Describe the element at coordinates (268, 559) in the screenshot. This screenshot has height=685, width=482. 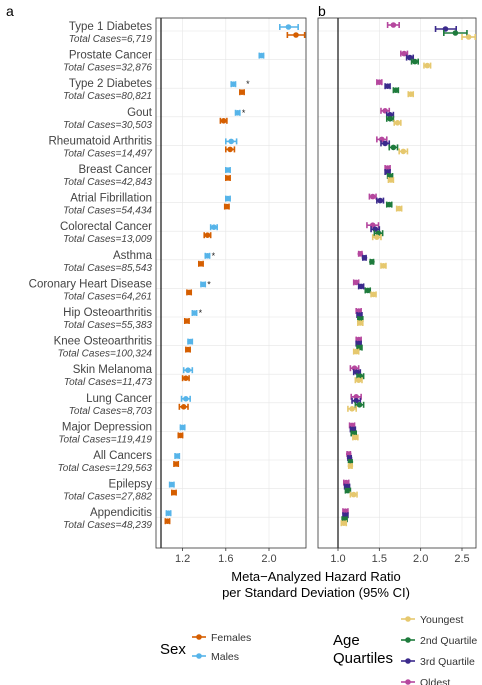
I see `panel-a-x-tick-label: 2.0` at that location.